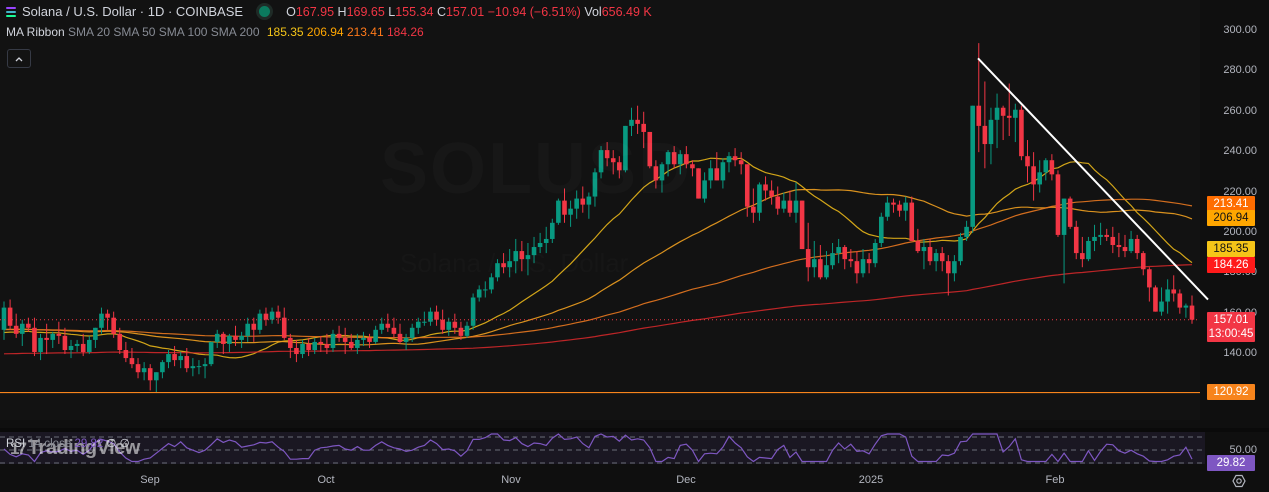 The width and height of the screenshot is (1269, 492). What do you see at coordinates (405, 32) in the screenshot?
I see `sma200-value: 184.26` at bounding box center [405, 32].